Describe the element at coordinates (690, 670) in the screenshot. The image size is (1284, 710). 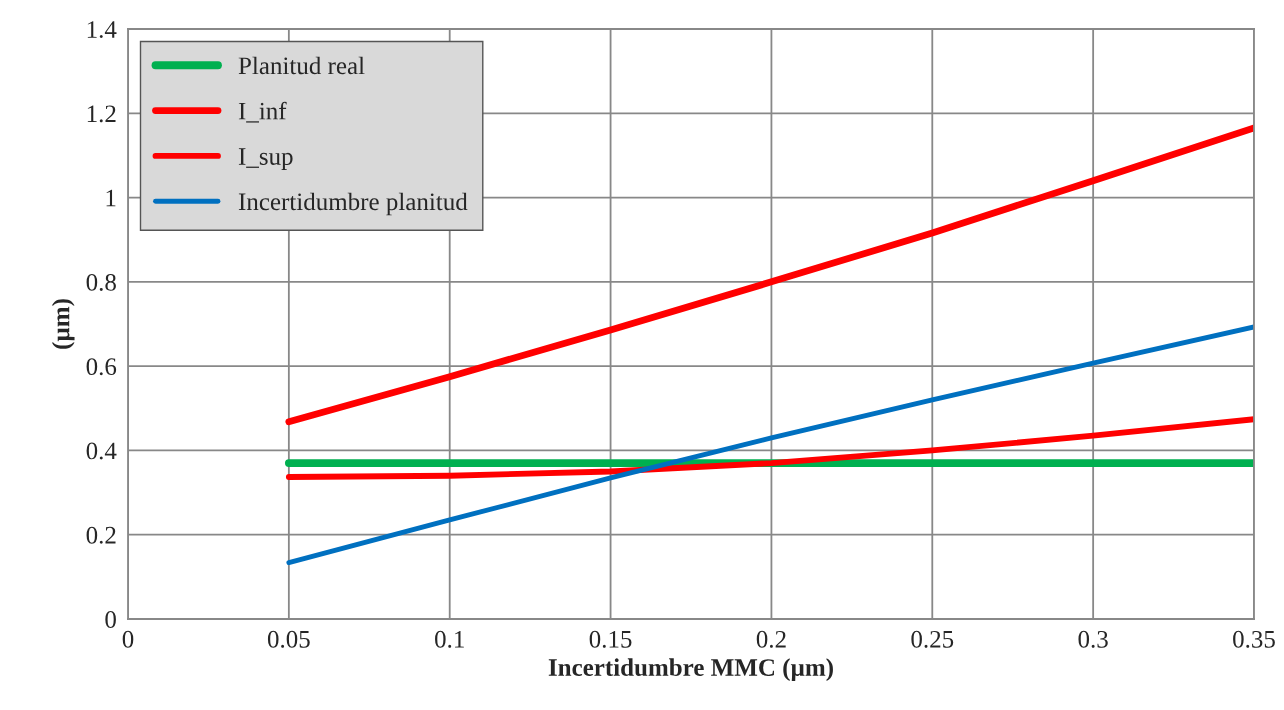
I see `x-axis-title: Incertidumbre MMC (µm)` at that location.